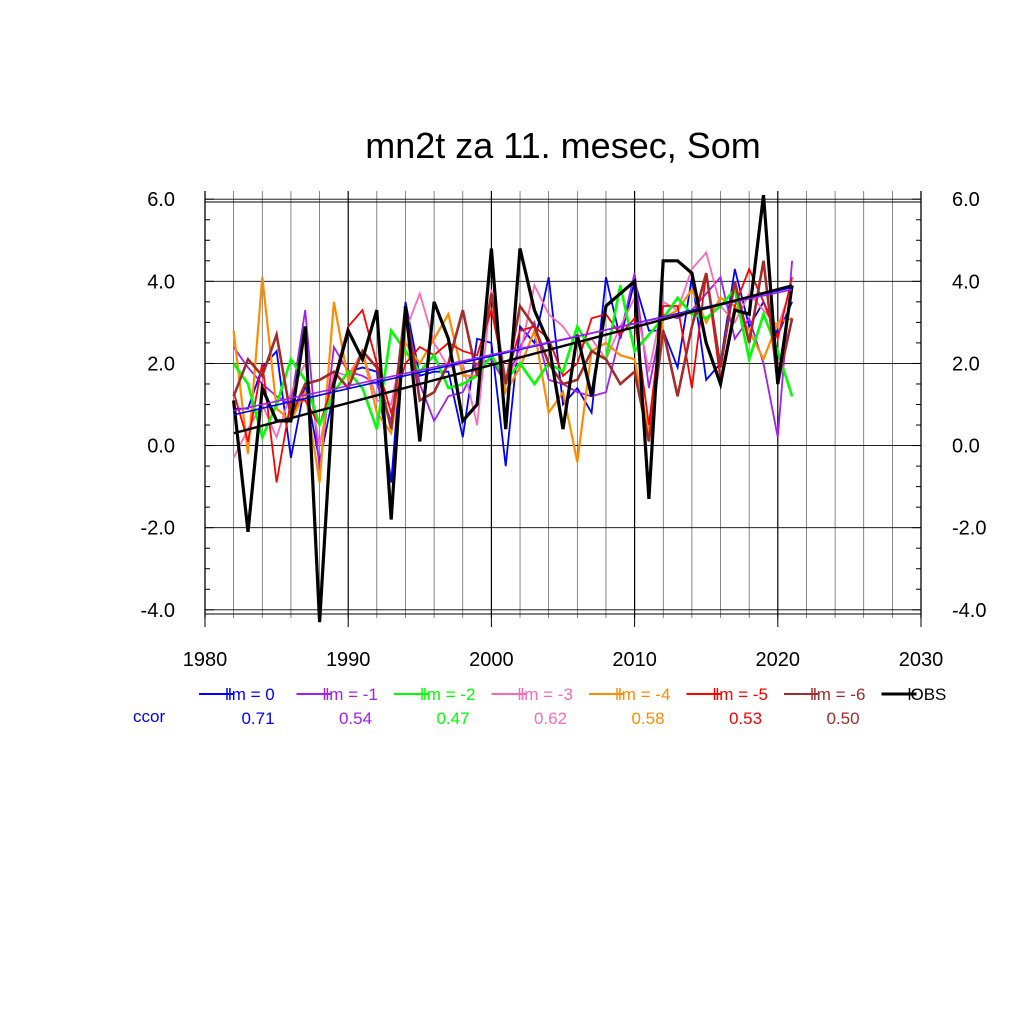 This screenshot has width=1024, height=1024. I want to click on ccor-value: 0.71, so click(257, 718).